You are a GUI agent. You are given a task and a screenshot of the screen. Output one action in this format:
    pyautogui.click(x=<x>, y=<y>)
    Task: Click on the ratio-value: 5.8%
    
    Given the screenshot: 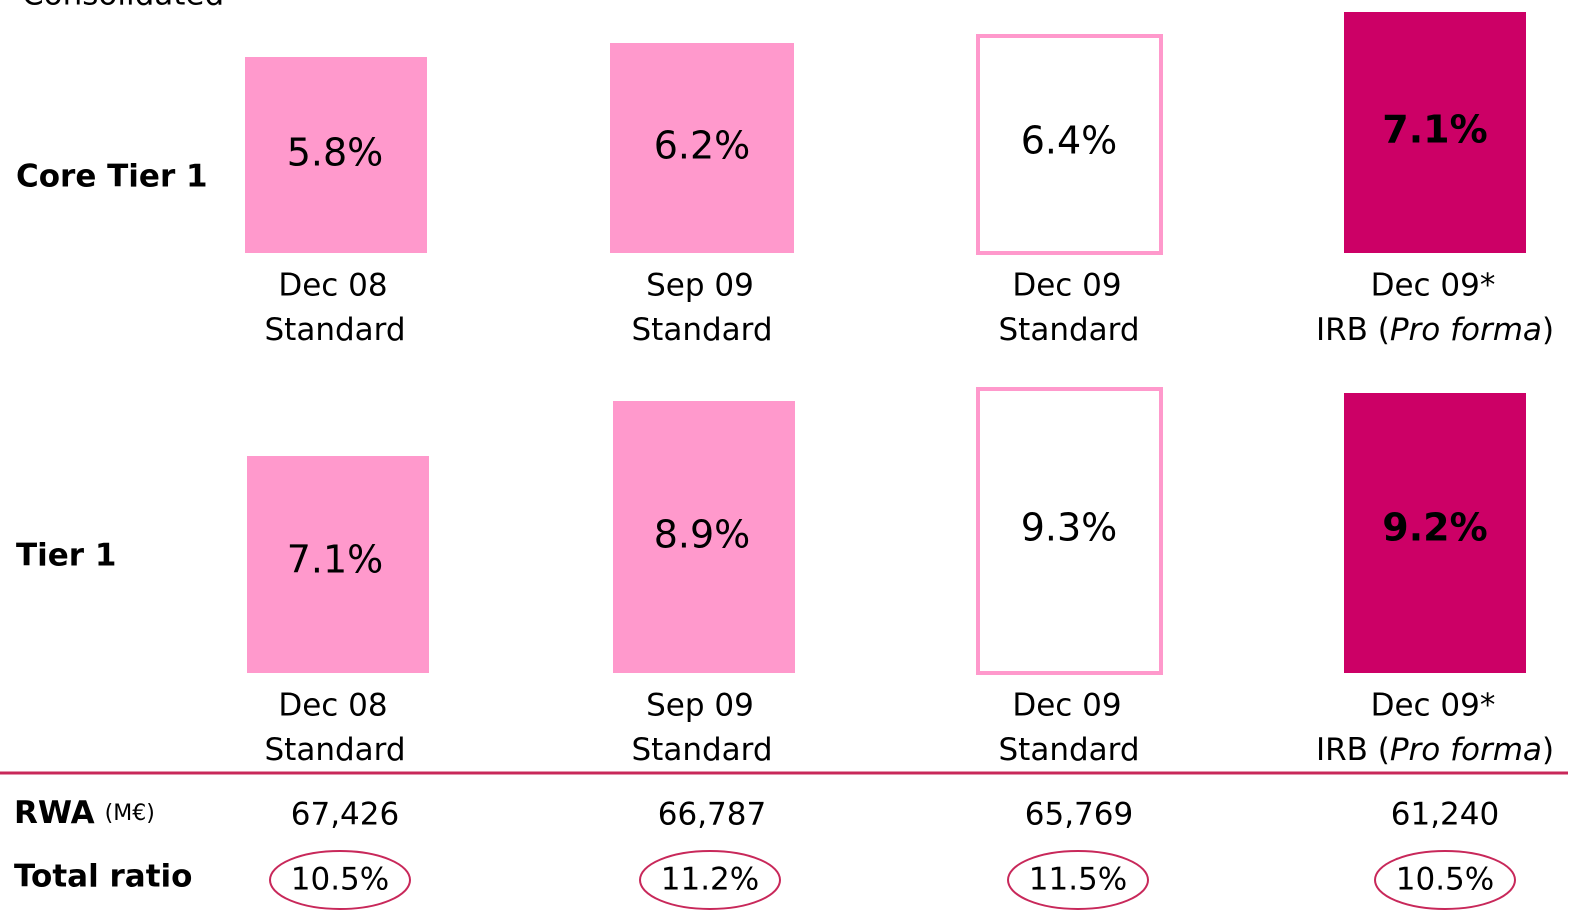 What is the action you would take?
    pyautogui.click(x=335, y=153)
    